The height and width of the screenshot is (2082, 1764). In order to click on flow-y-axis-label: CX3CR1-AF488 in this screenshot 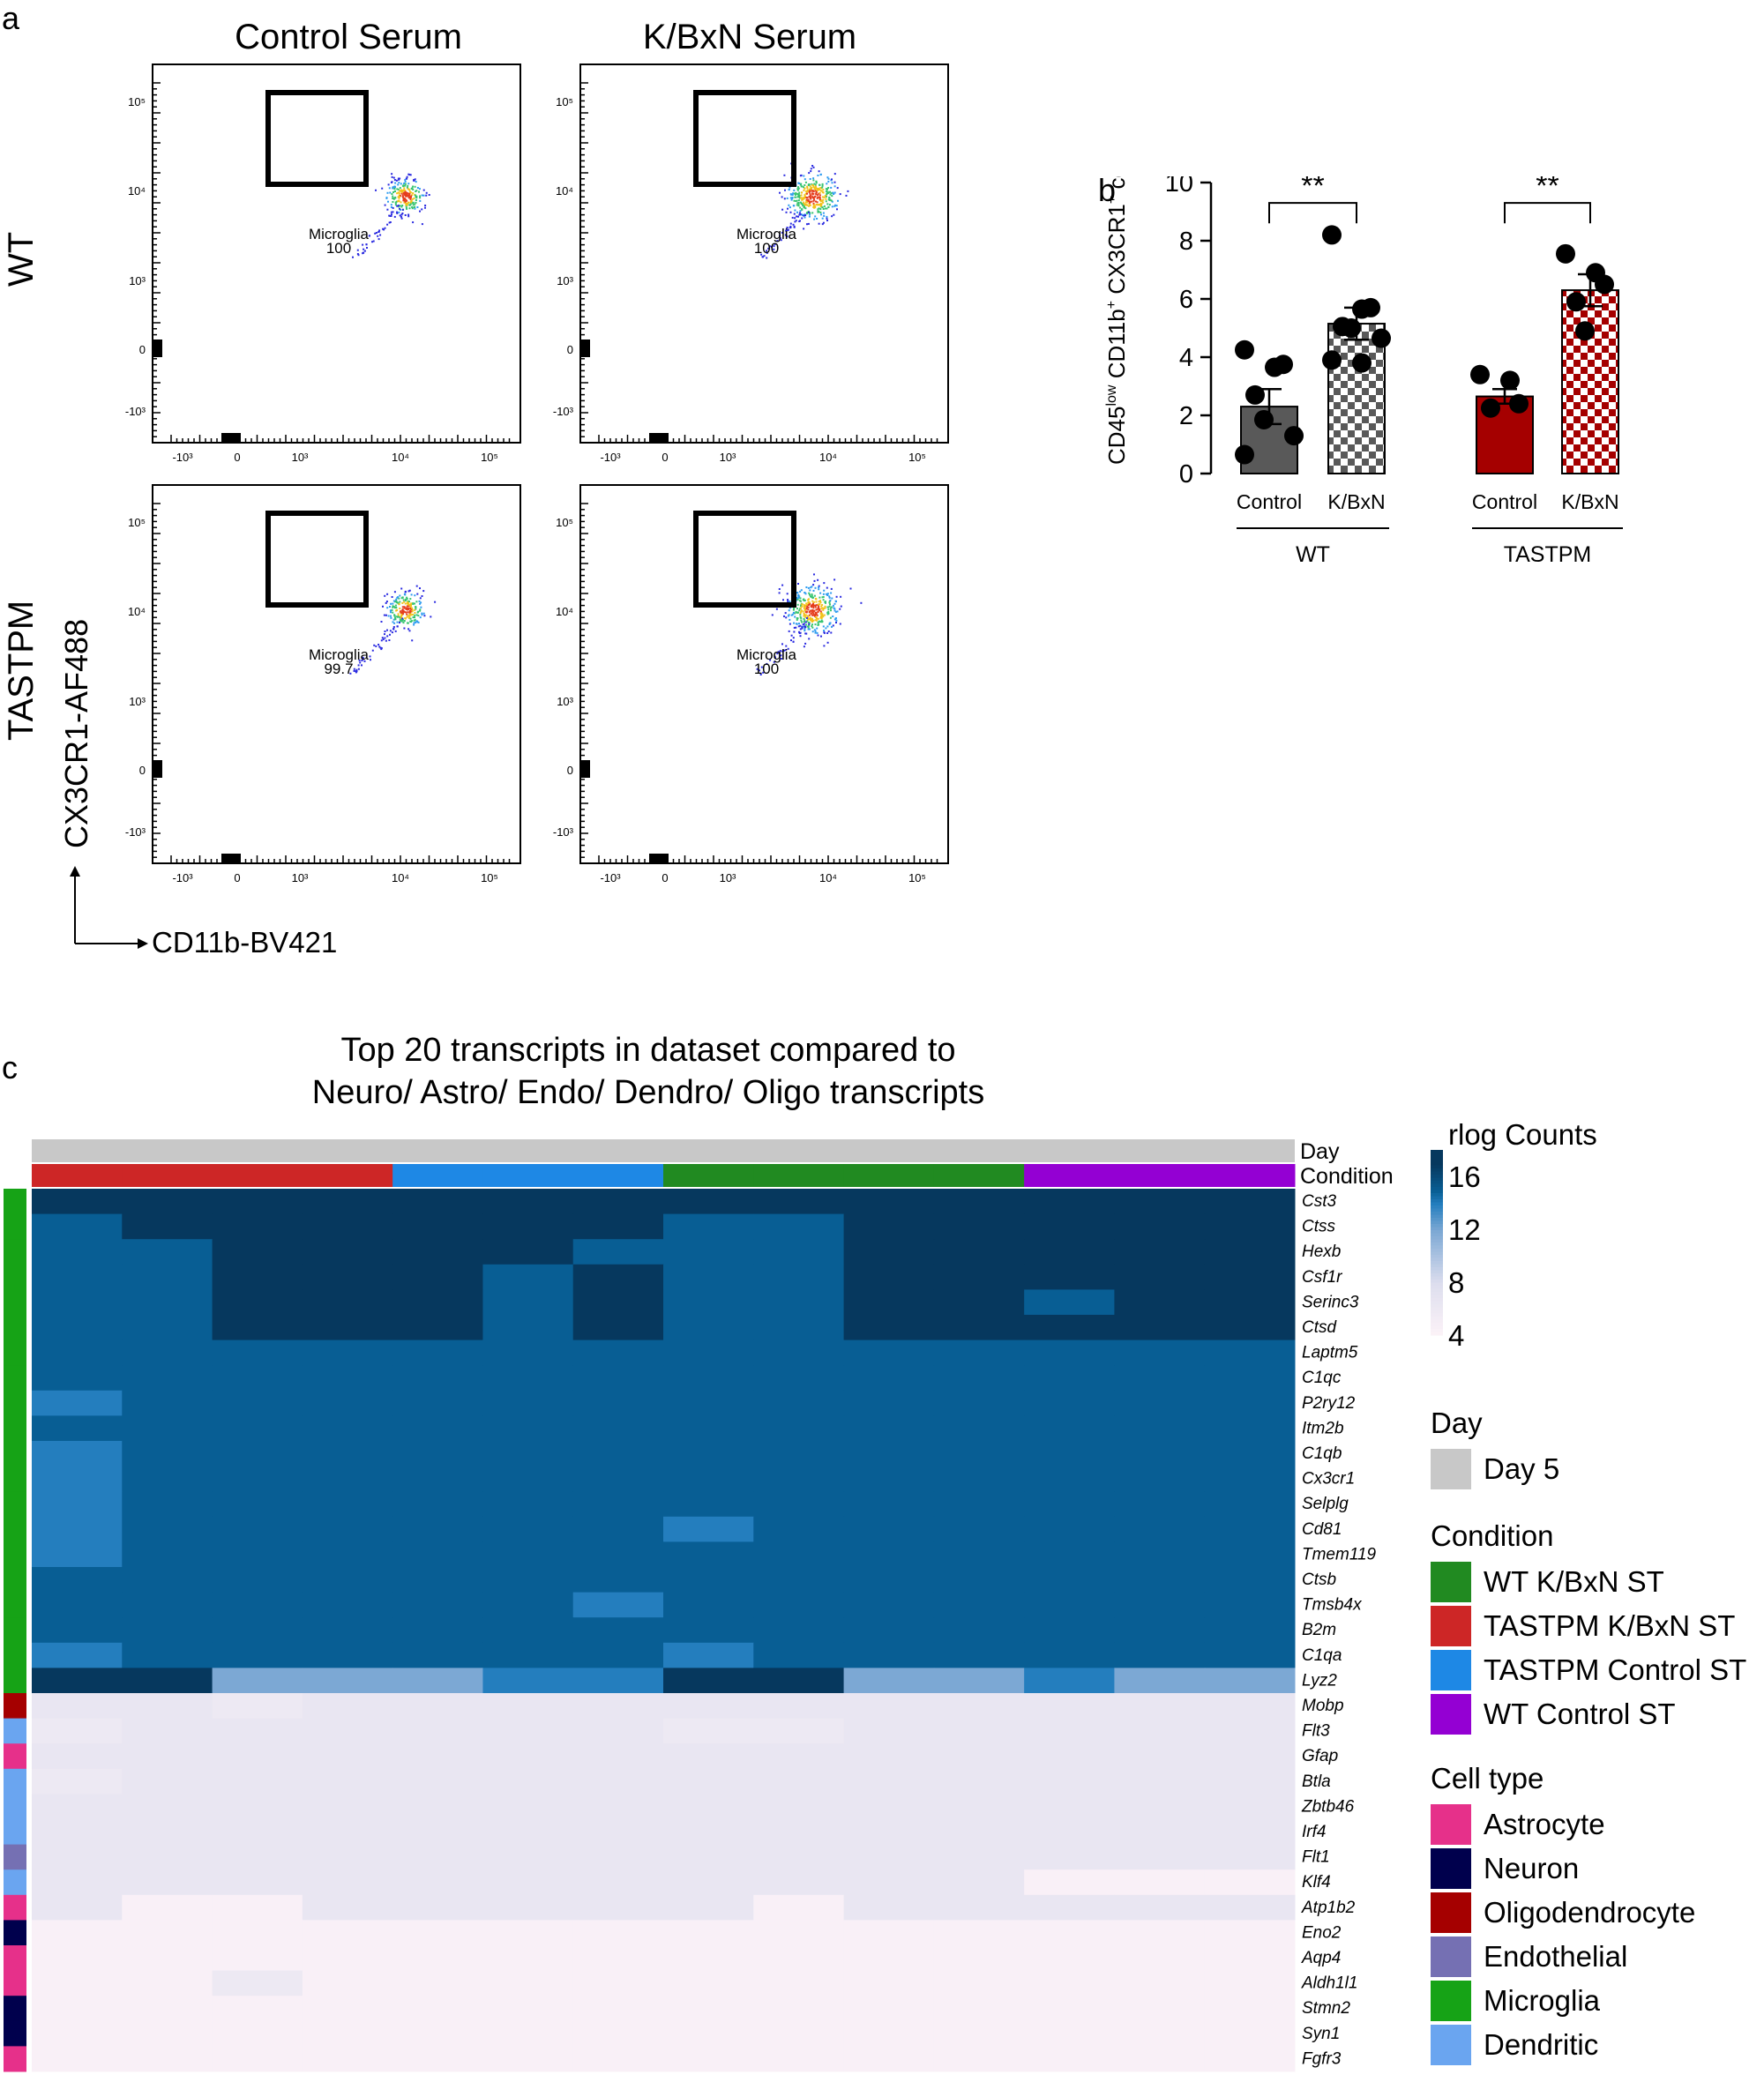, I will do `click(76, 733)`.